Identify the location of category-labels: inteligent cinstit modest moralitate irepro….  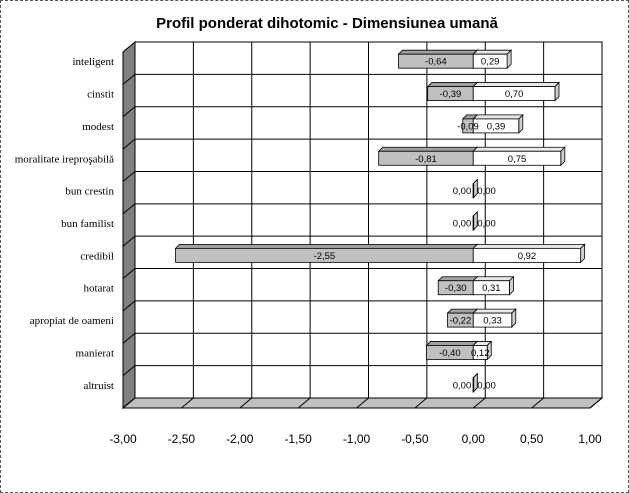
(65, 224).